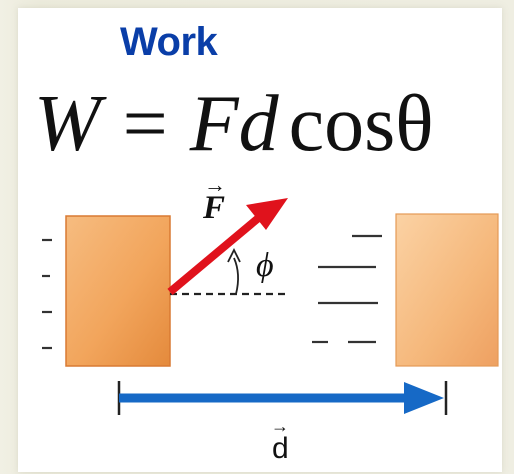 The height and width of the screenshot is (474, 514). What do you see at coordinates (215, 184) in the screenshot?
I see `force-vector-arrow: →` at bounding box center [215, 184].